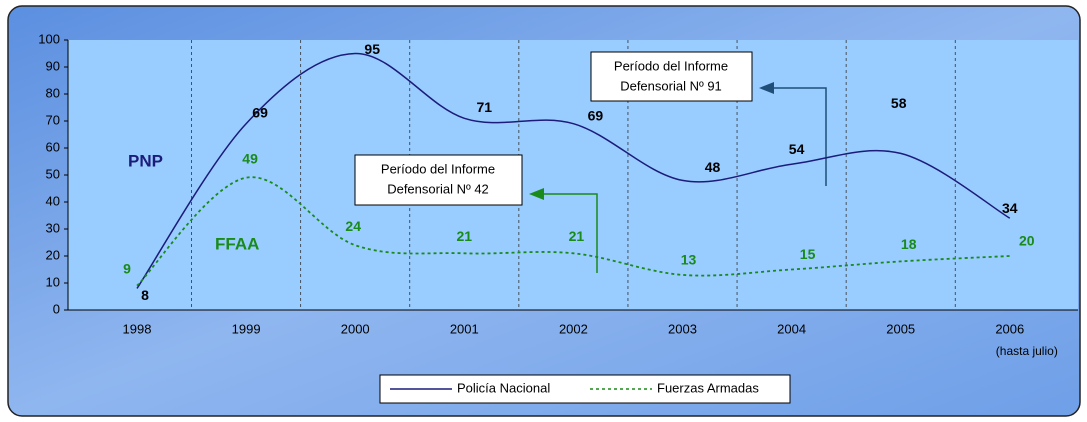  What do you see at coordinates (250, 158) in the screenshot?
I see `data-label: 49` at bounding box center [250, 158].